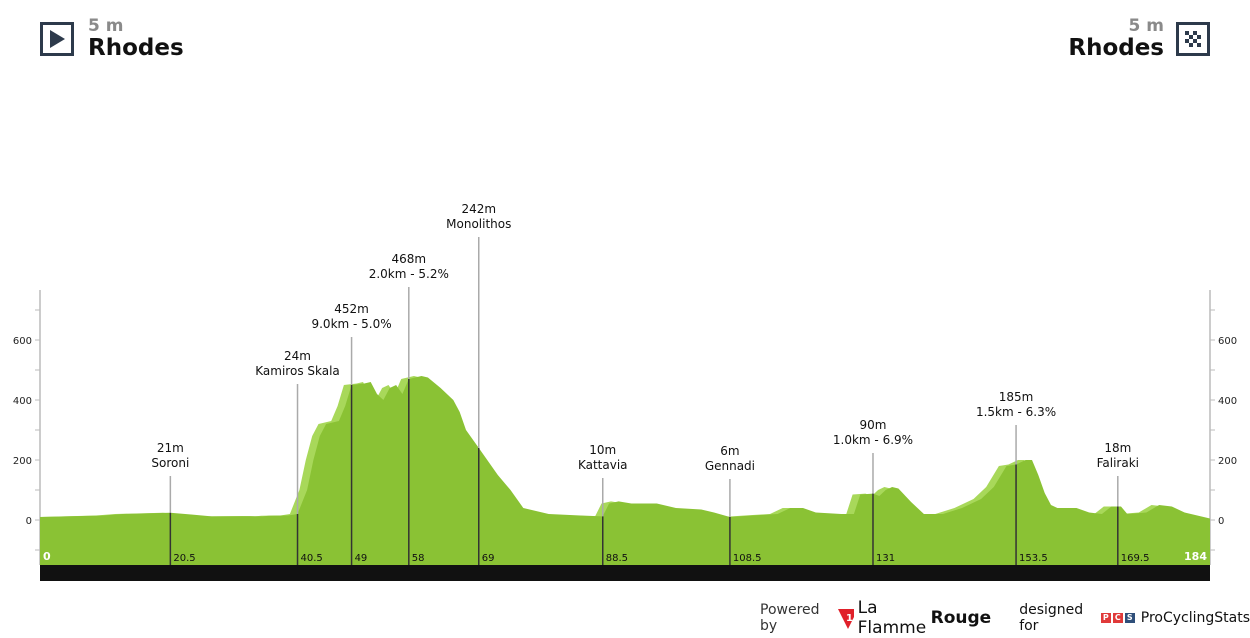 This screenshot has width=1250, height=638. What do you see at coordinates (1221, 521) in the screenshot?
I see `y-tick-label-right: 0` at bounding box center [1221, 521].